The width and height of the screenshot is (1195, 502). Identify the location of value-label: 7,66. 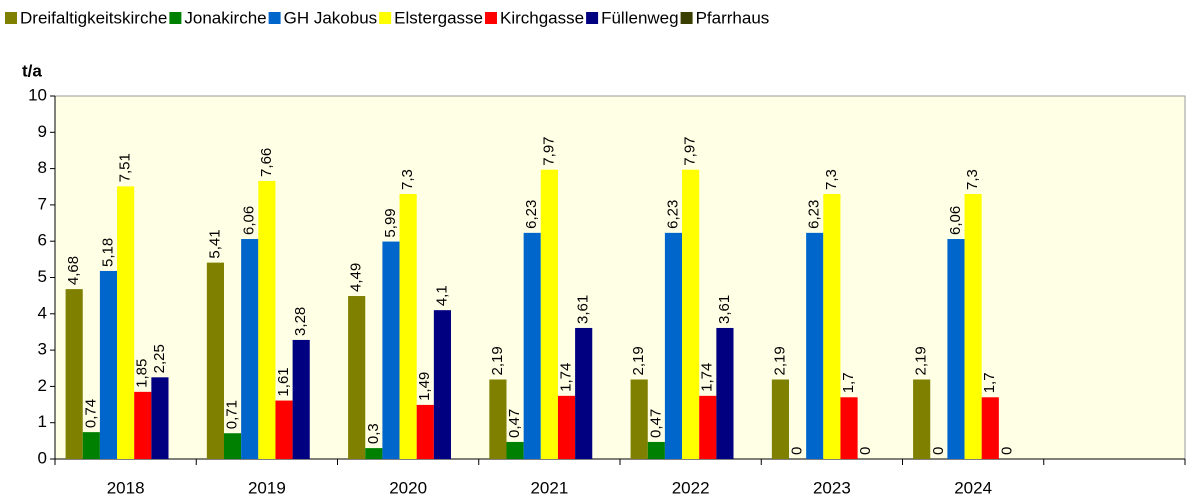
(266, 162).